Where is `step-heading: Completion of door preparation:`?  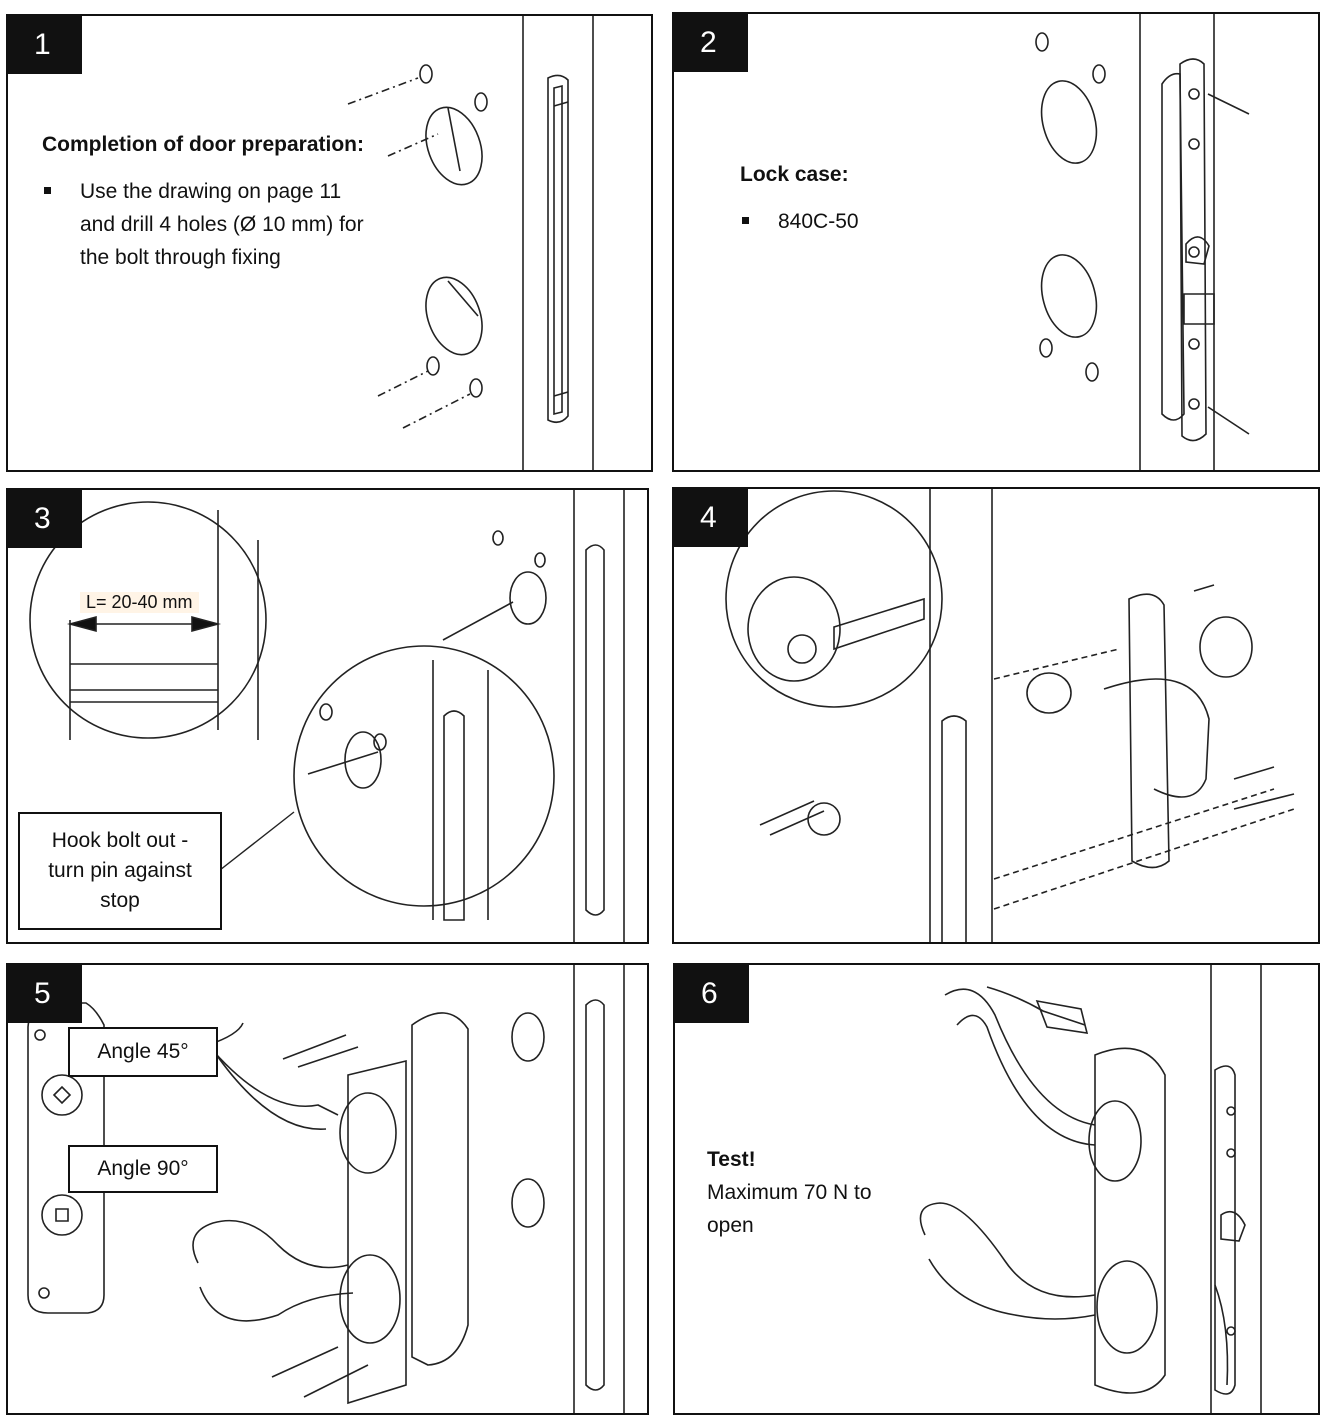
step-heading: Completion of door preparation: is located at coordinates (203, 144).